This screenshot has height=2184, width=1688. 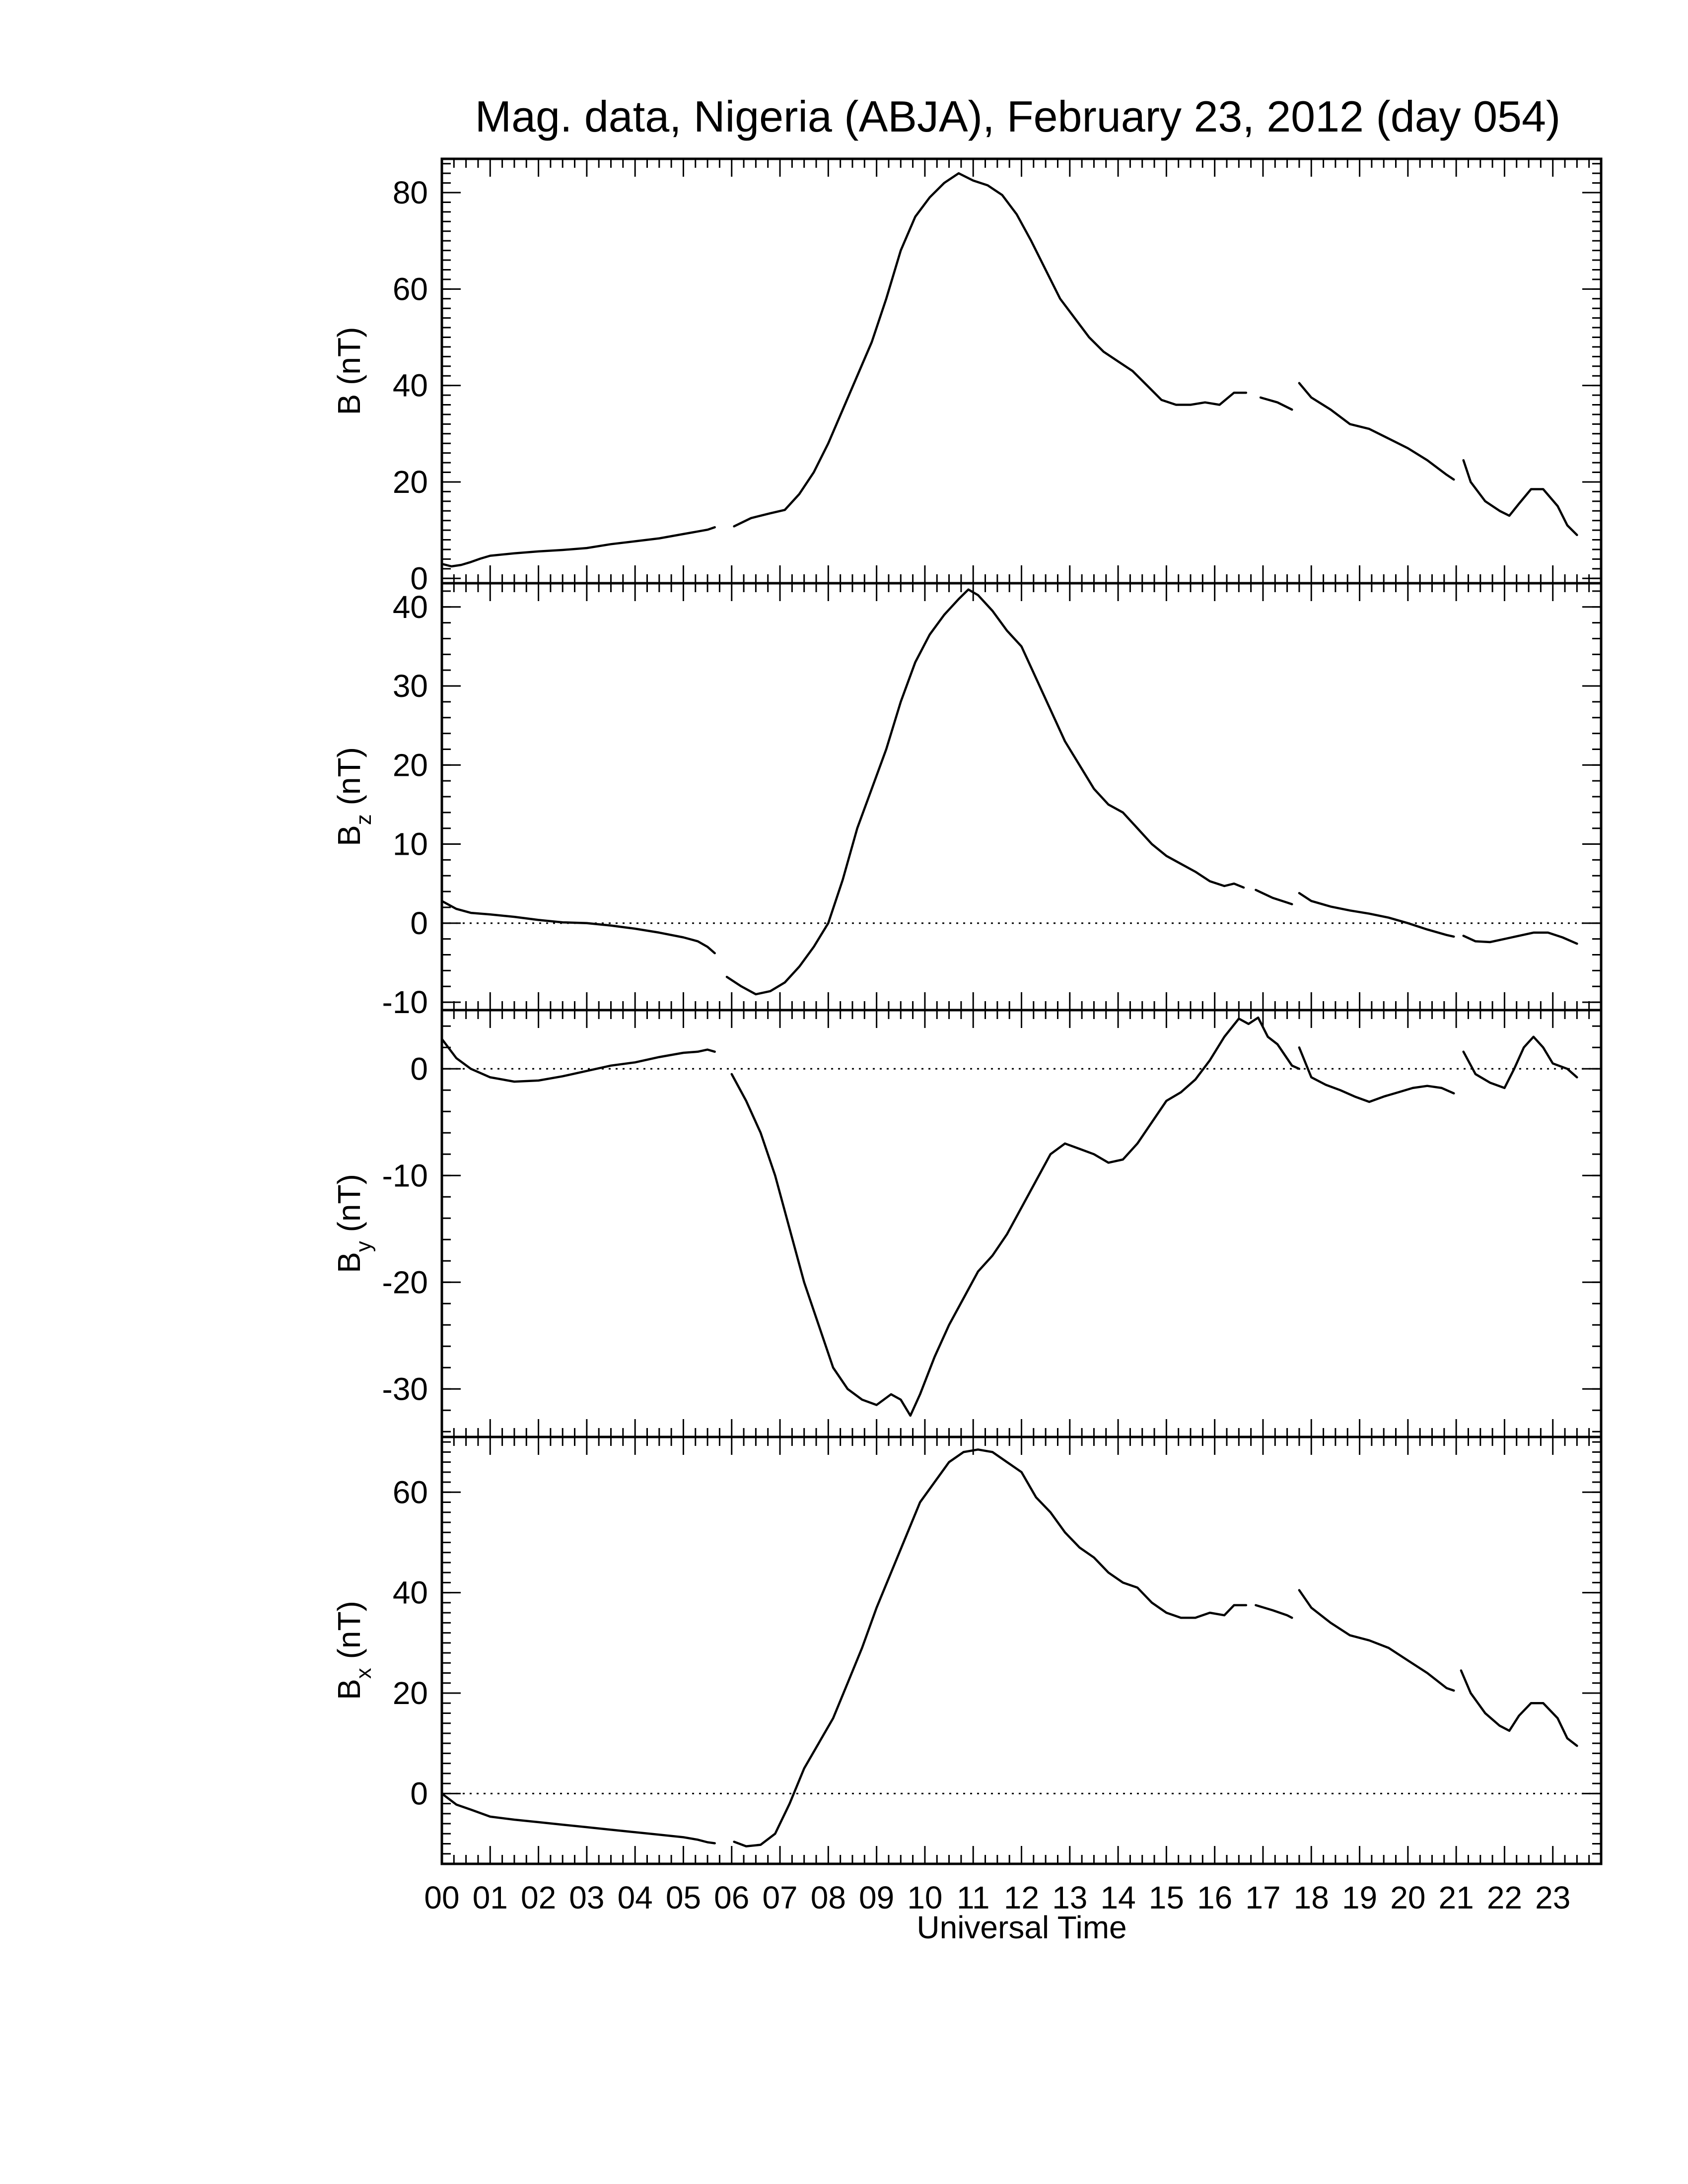 I want to click on x-tick-label: 08, so click(x=828, y=1897).